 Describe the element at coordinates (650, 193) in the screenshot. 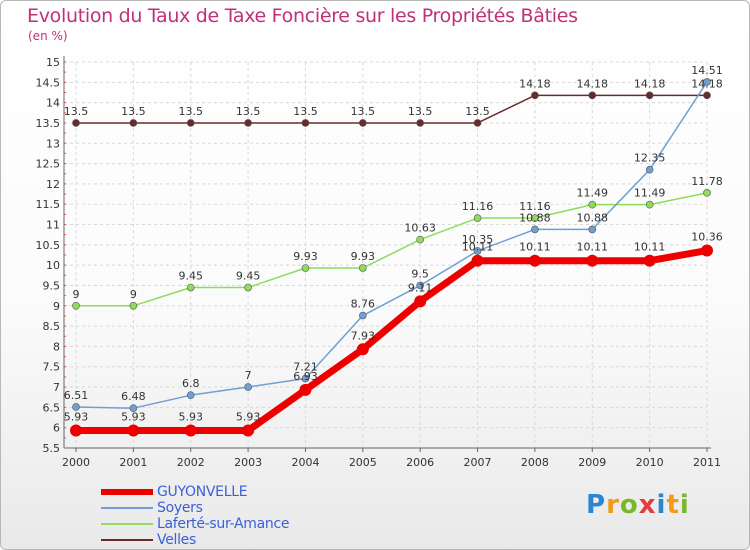

I see `data-label-lafert-sur-amance: 11.49` at that location.